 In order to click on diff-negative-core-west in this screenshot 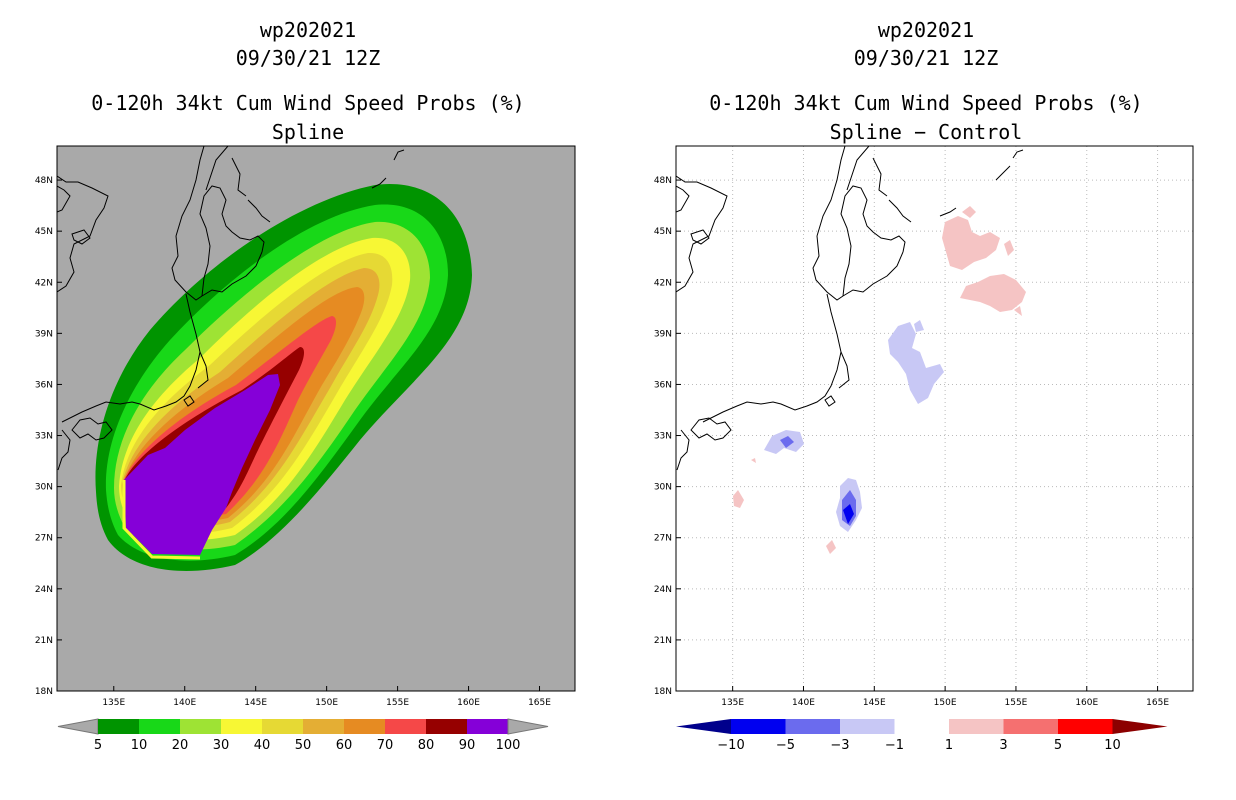, I will do `click(787, 442)`.